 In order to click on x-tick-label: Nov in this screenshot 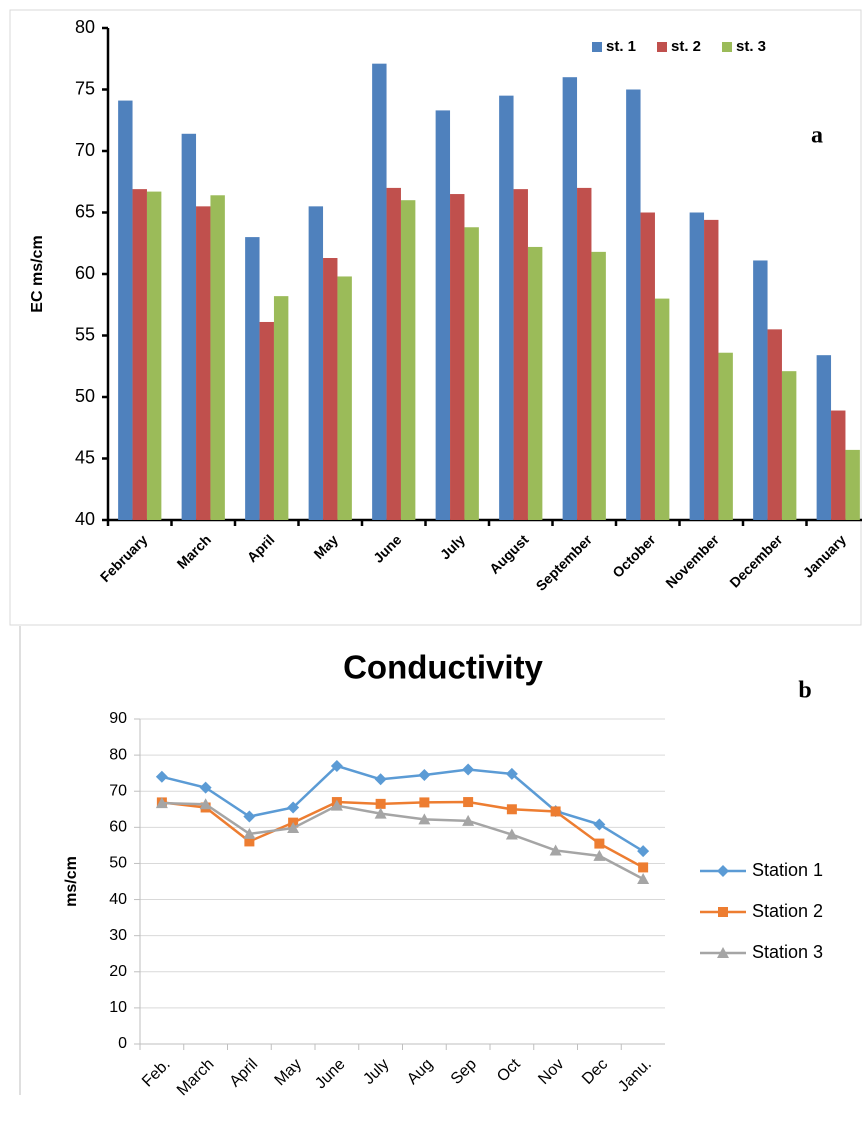, I will do `click(551, 1072)`.